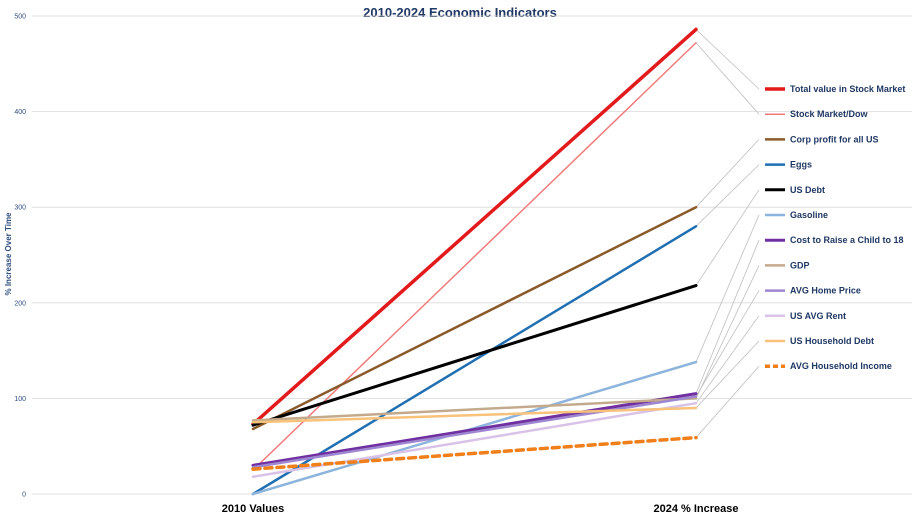 The image size is (920, 532). Describe the element at coordinates (695, 509) in the screenshot. I see `x-tick-label: 2024 % Increase` at that location.